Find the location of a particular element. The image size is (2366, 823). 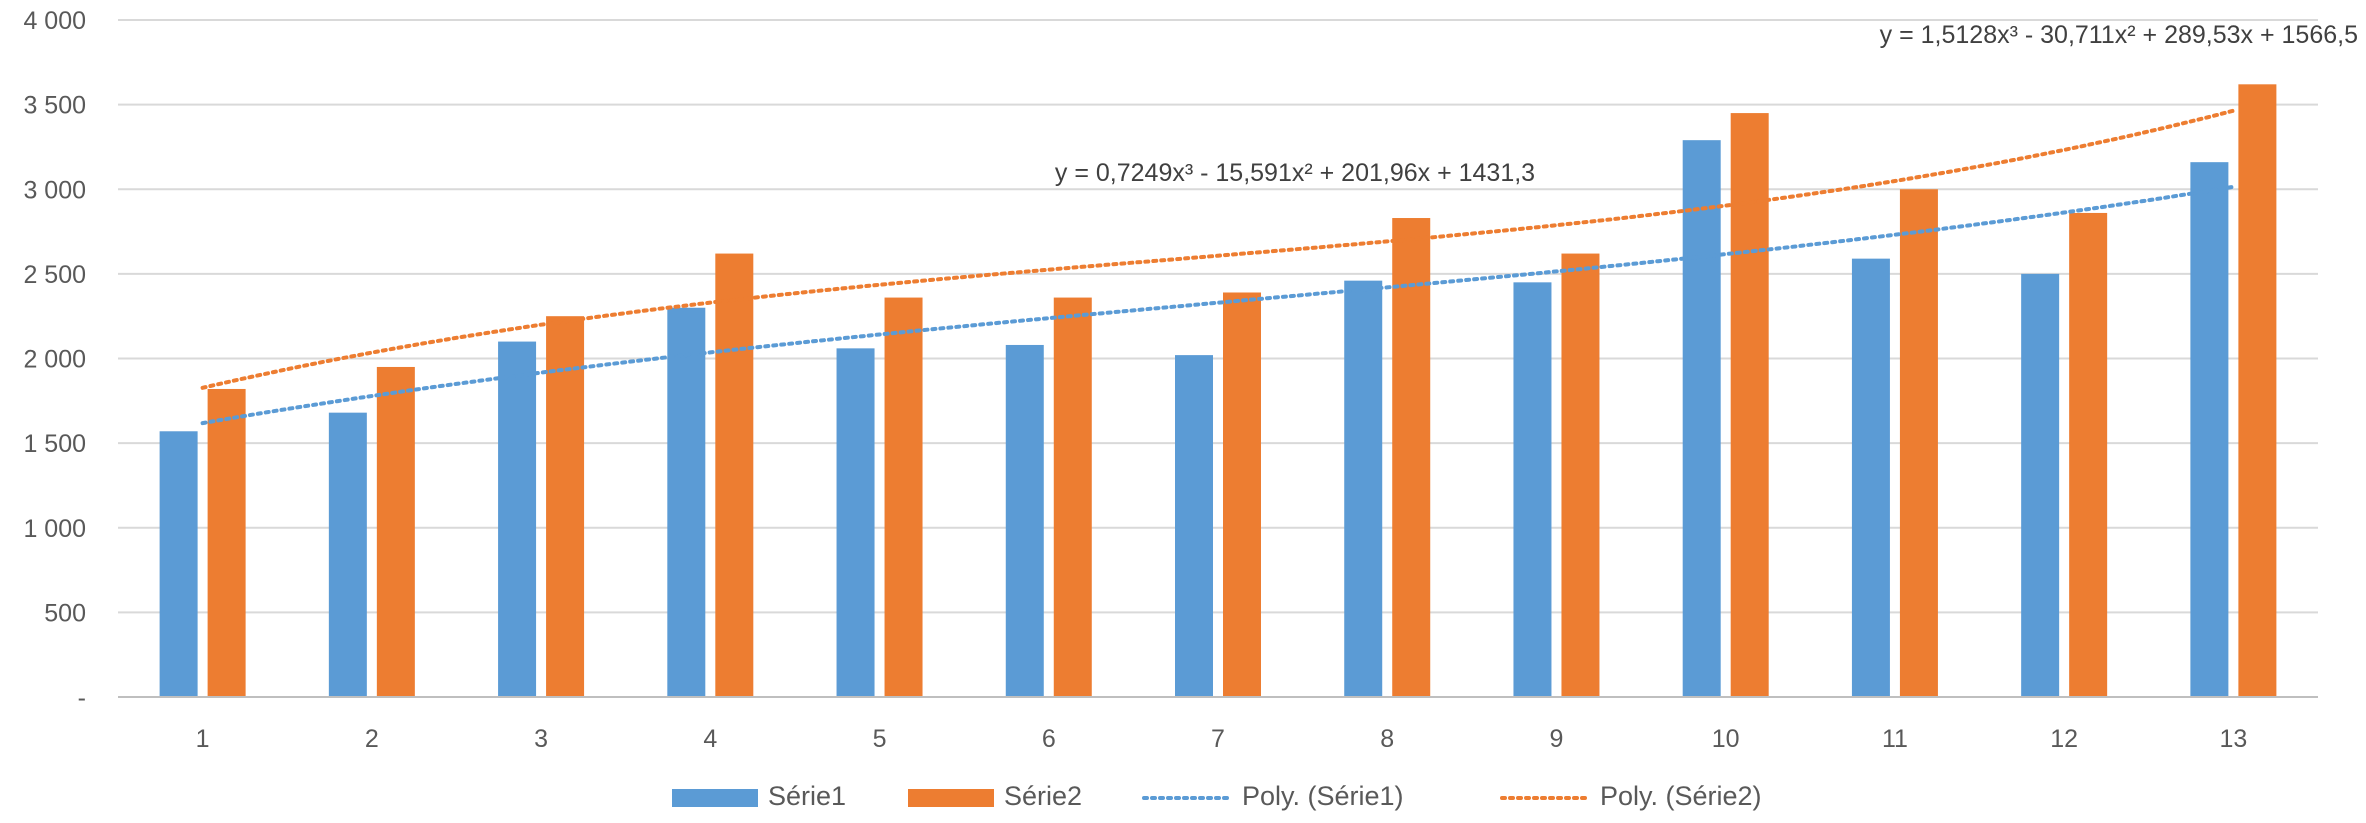

y-tick-label: 3 000 is located at coordinates (54, 190).